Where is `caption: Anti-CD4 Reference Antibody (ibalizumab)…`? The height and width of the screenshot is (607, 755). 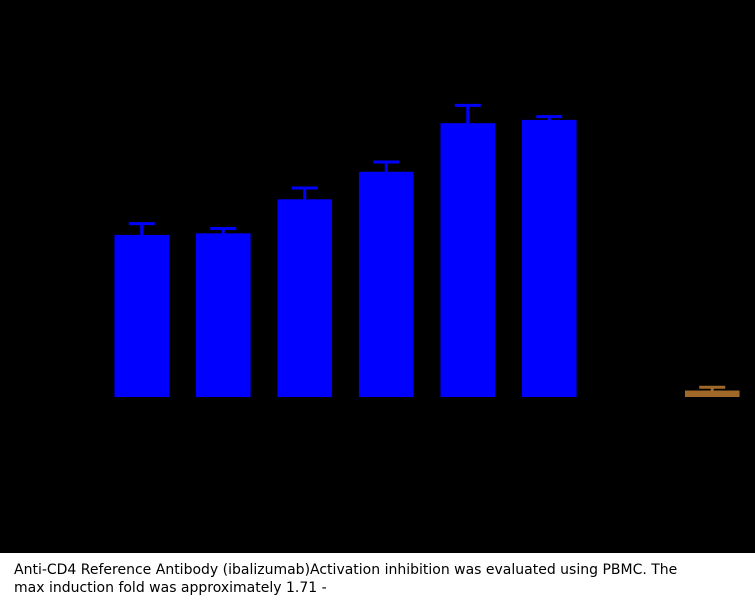
caption: Anti-CD4 Reference Antibody (ibalizumab)… is located at coordinates (346, 579).